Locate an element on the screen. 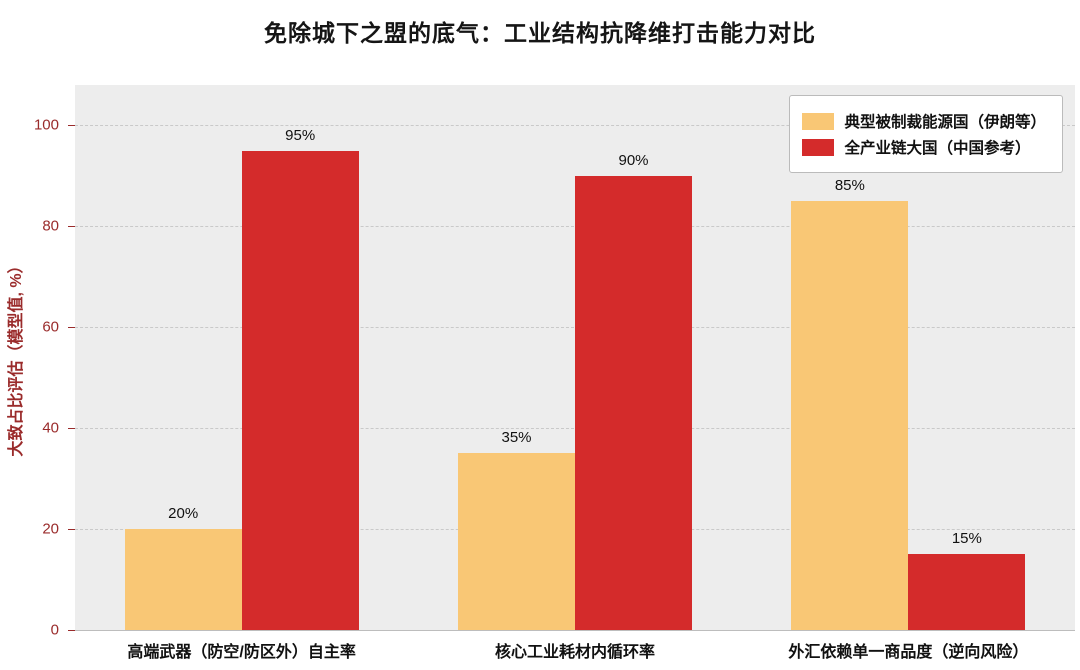 The height and width of the screenshot is (670, 1080). bar-value-label: 85% is located at coordinates (849, 186).